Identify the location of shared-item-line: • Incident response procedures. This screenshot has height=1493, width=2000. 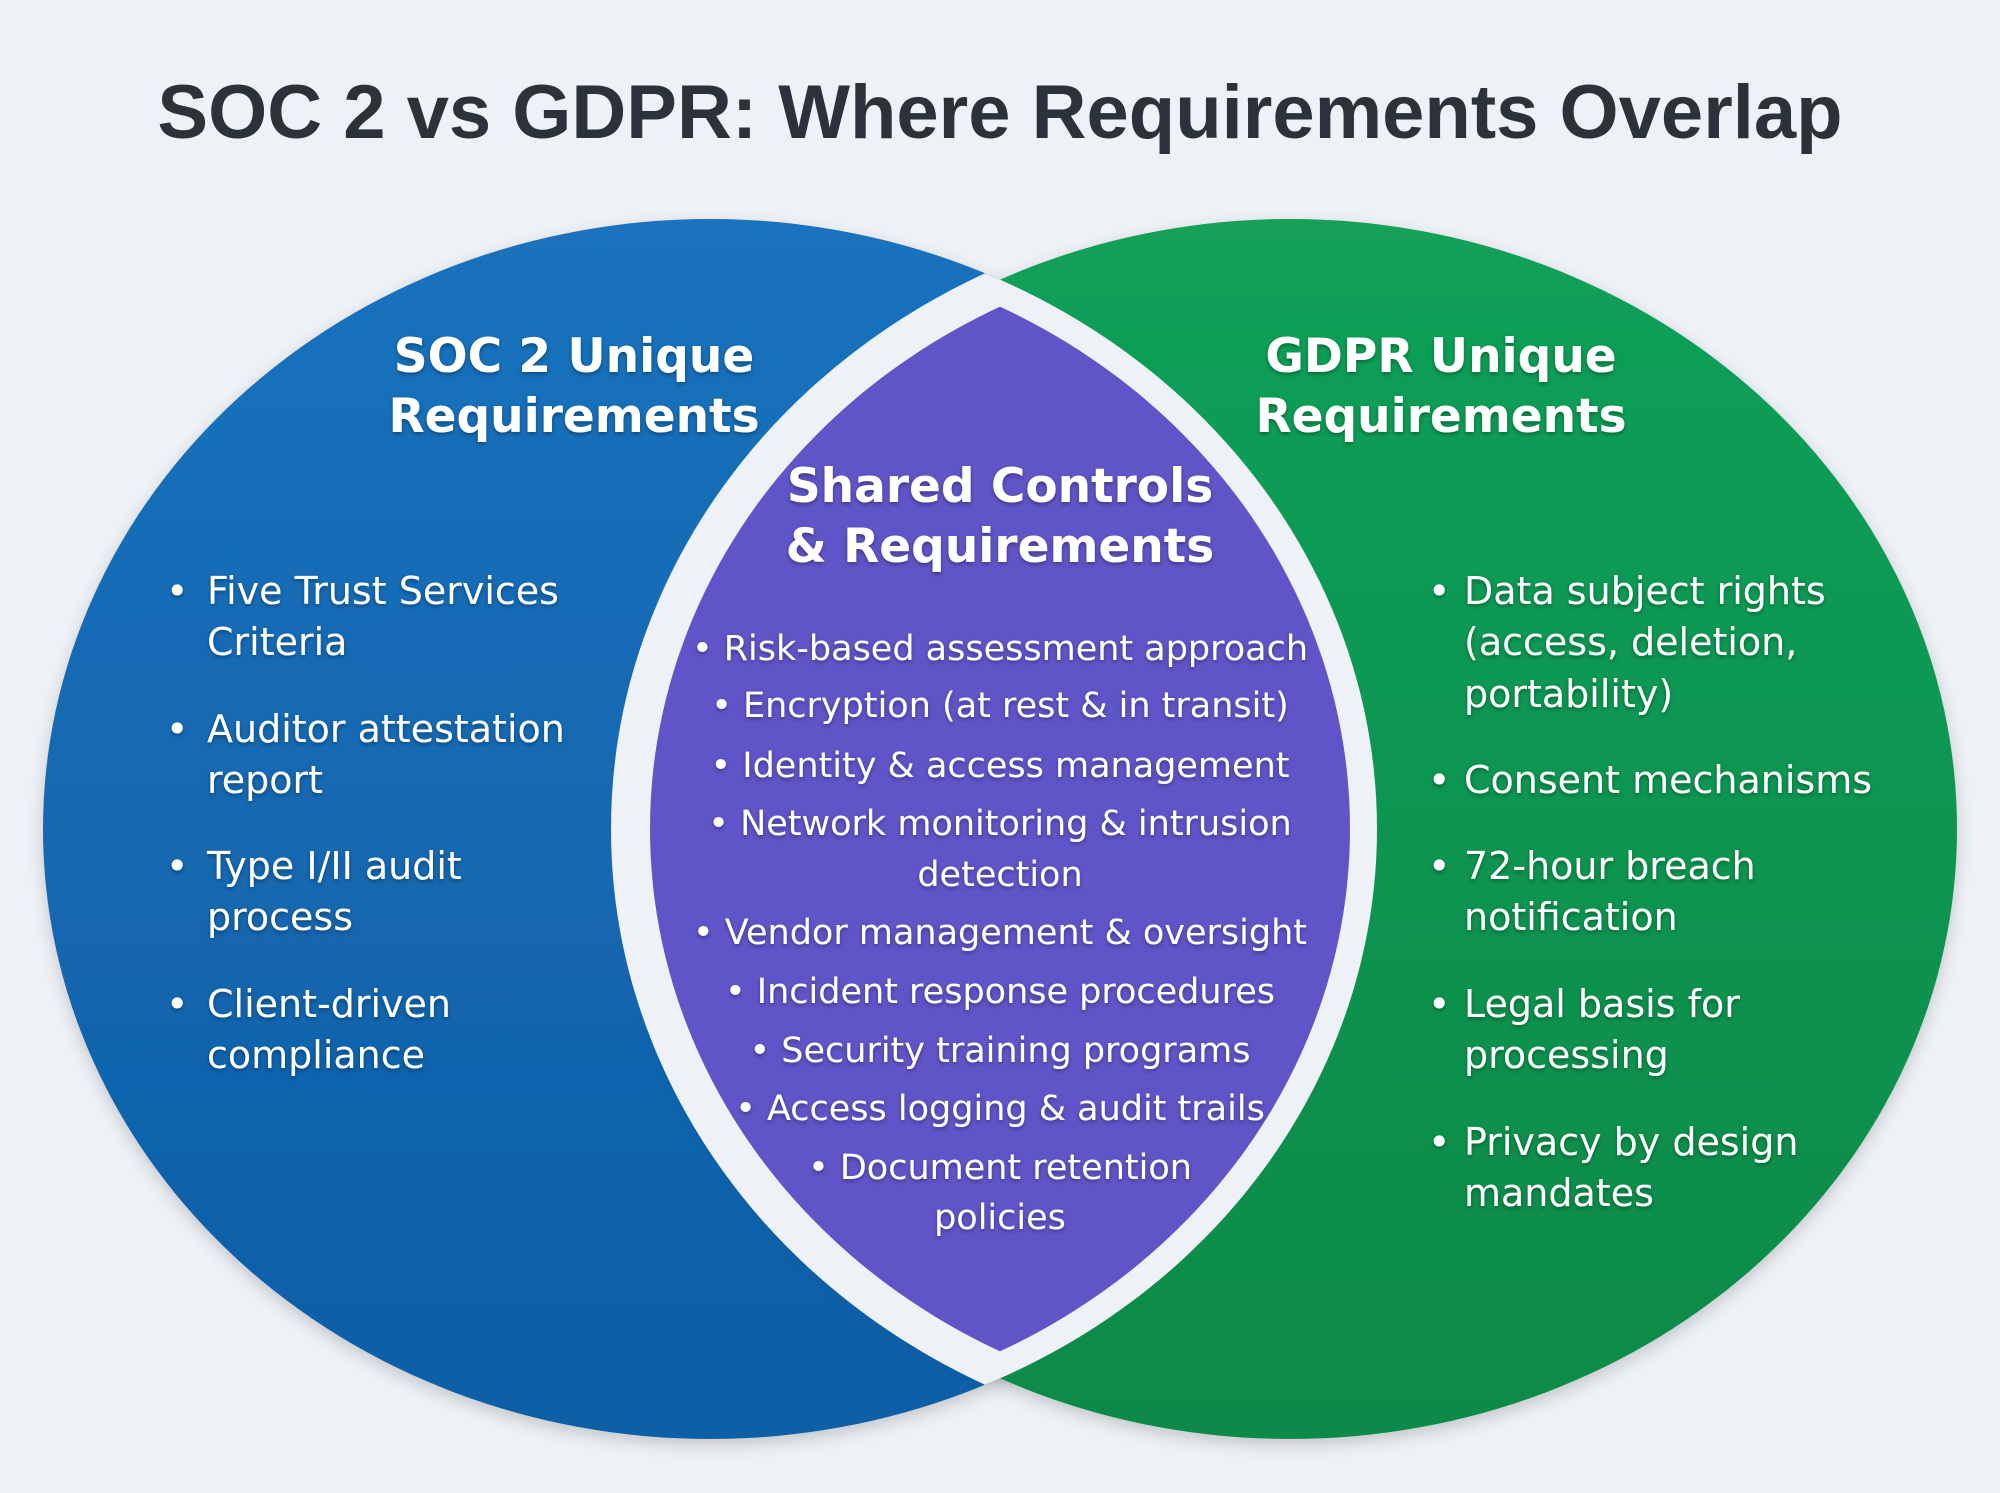
(1000, 992).